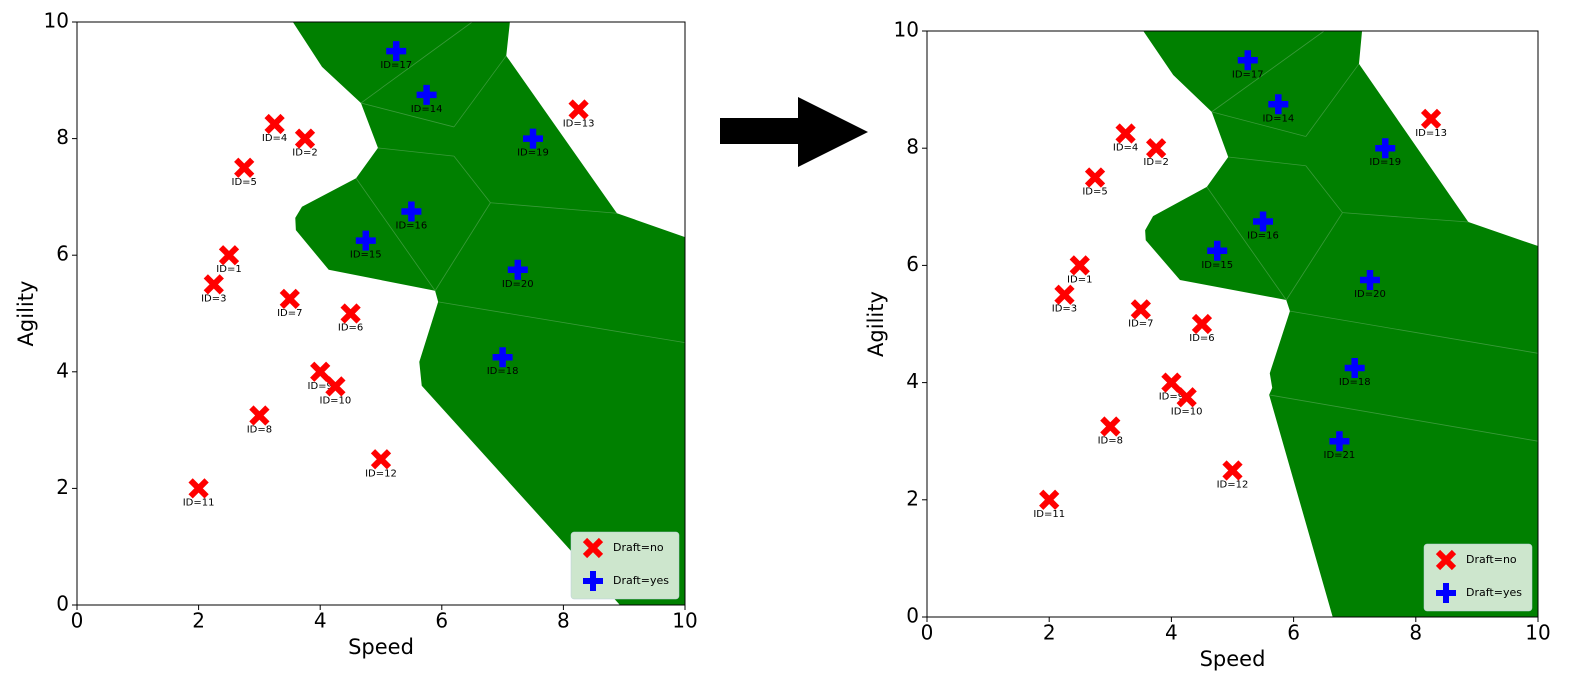  Describe the element at coordinates (1431, 133) in the screenshot. I see `point-label: ID=13` at that location.